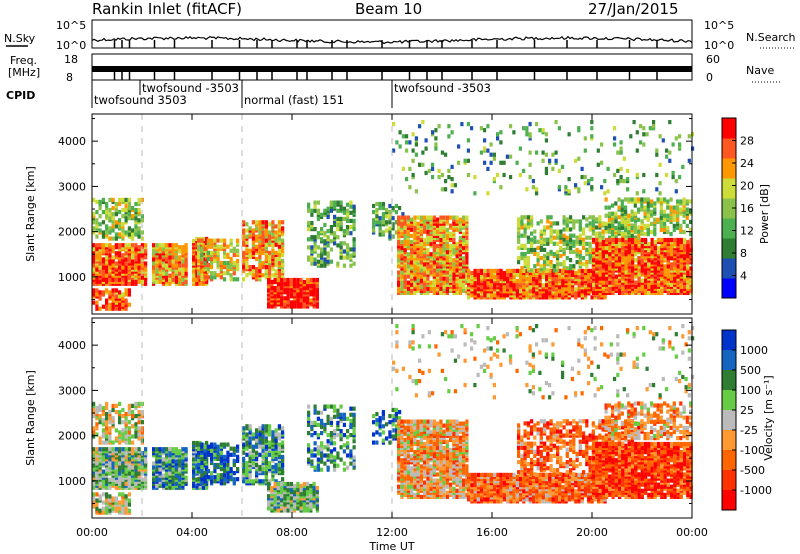 The width and height of the screenshot is (800, 554). I want to click on noise-right-label: N.Search, so click(771, 37).